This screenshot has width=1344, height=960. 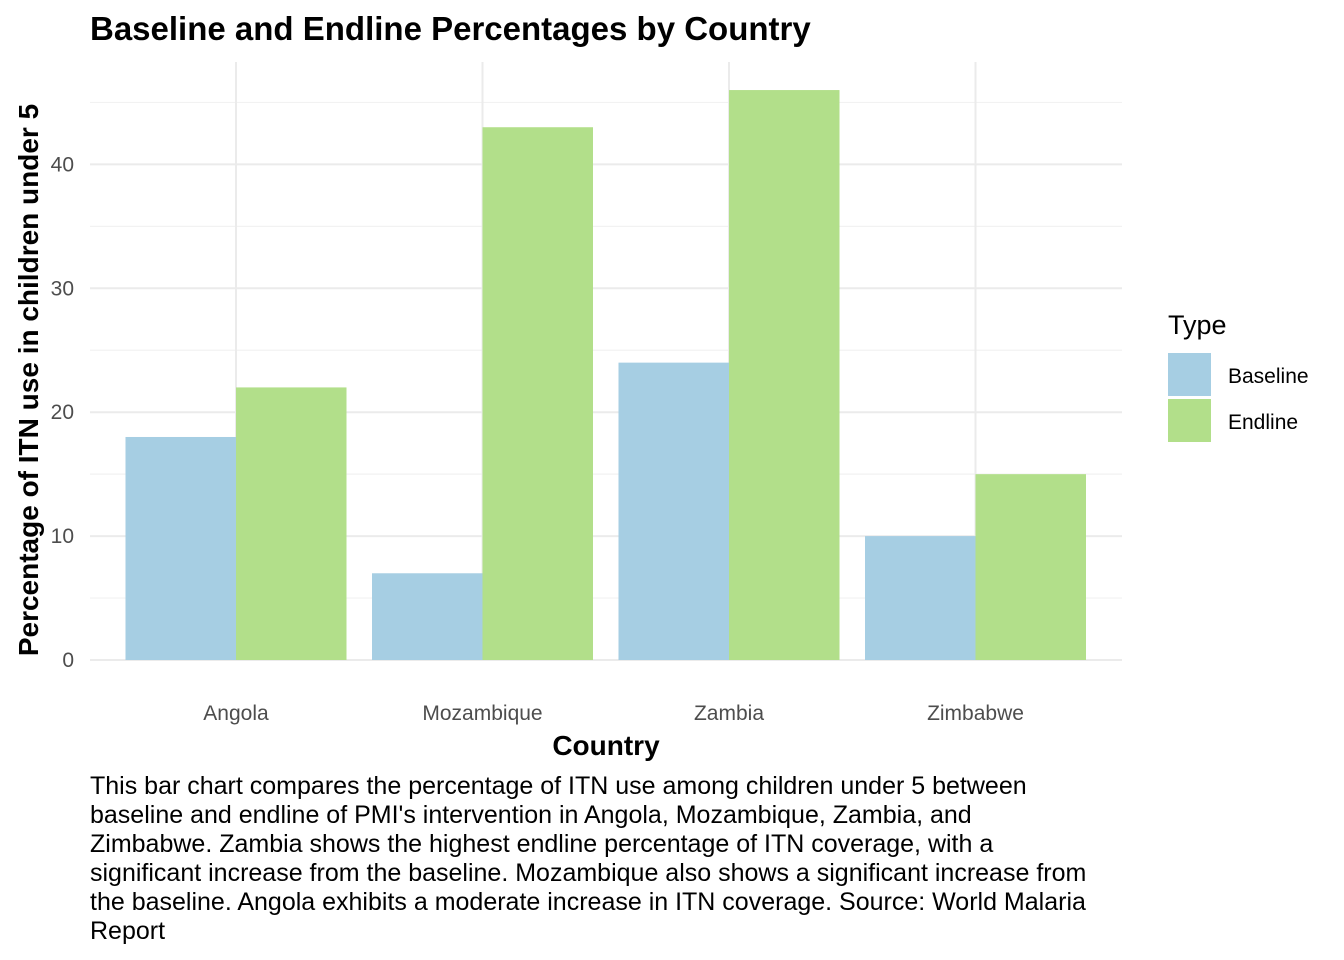 What do you see at coordinates (729, 713) in the screenshot?
I see `x-tick-label: Zambia` at bounding box center [729, 713].